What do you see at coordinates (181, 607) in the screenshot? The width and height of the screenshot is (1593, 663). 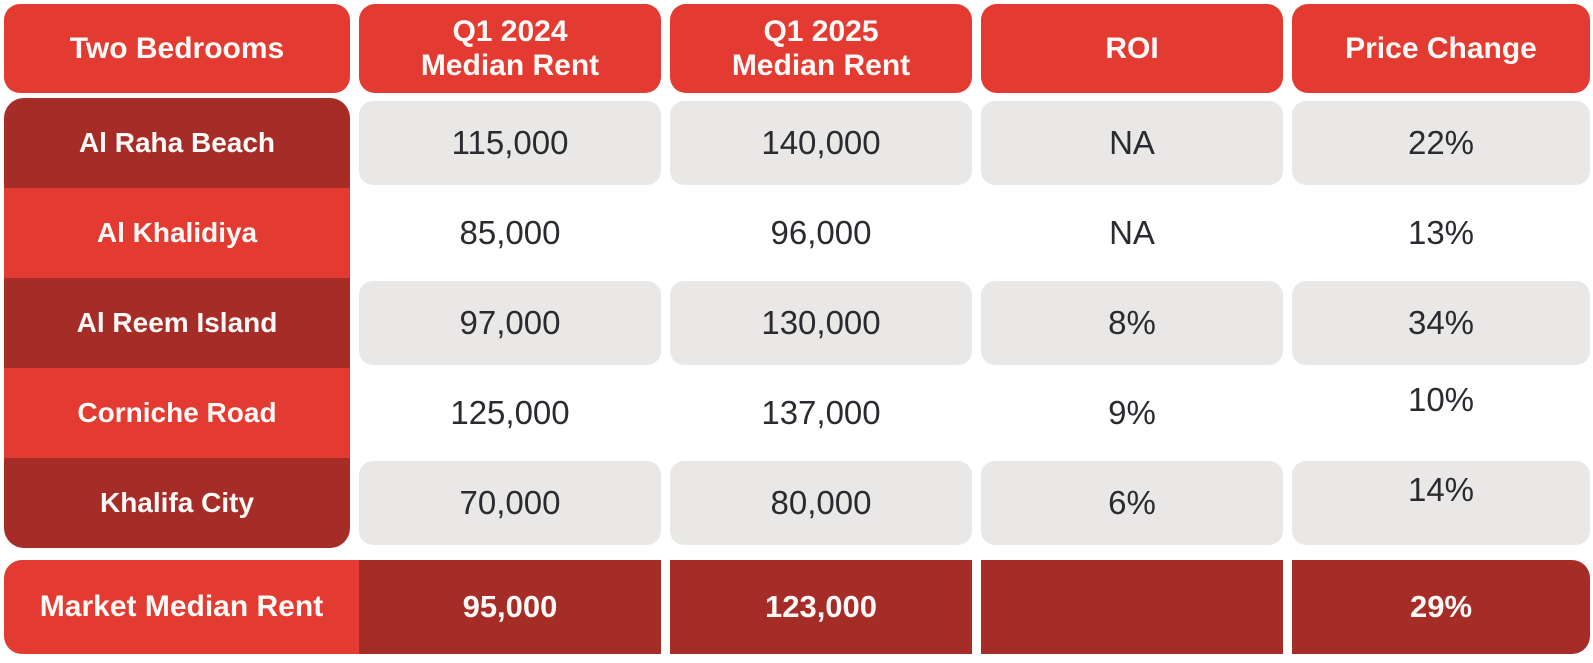 I see `market-median-label: Market Median Rent` at bounding box center [181, 607].